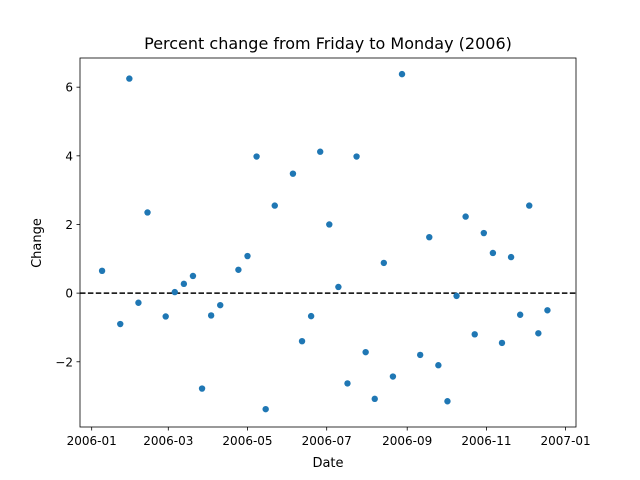 This screenshot has height=480, width=640. What do you see at coordinates (69, 88) in the screenshot?
I see `y-tick-label: 6` at bounding box center [69, 88].